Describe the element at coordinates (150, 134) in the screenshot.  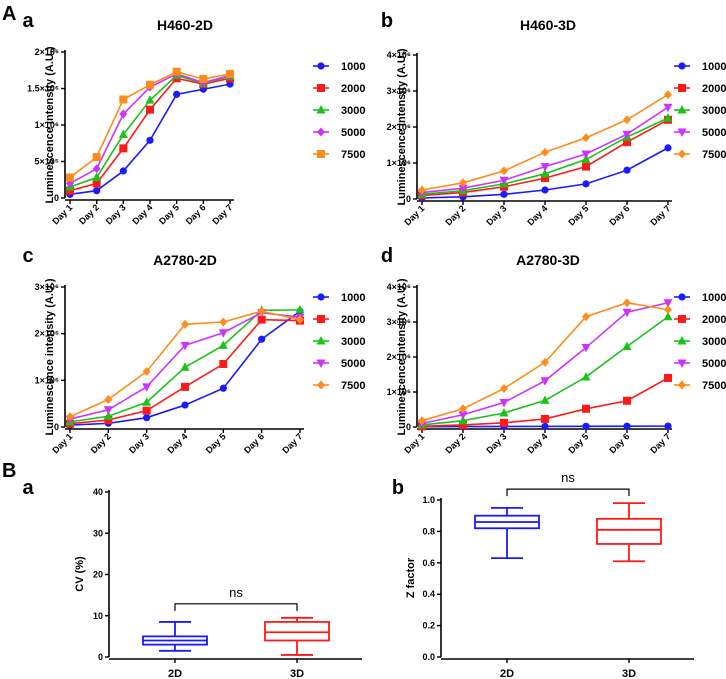
I see `series-line-2000` at that location.